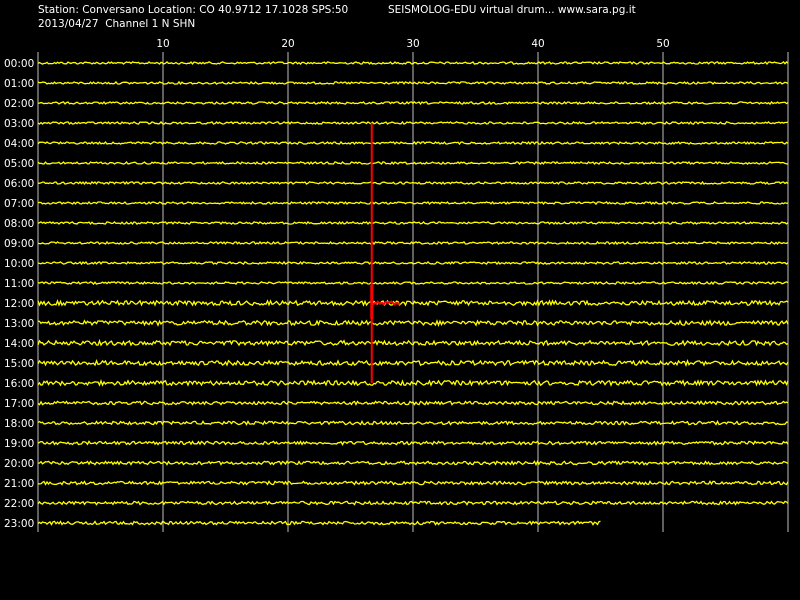  I want to click on trace-09:00, so click(413, 243).